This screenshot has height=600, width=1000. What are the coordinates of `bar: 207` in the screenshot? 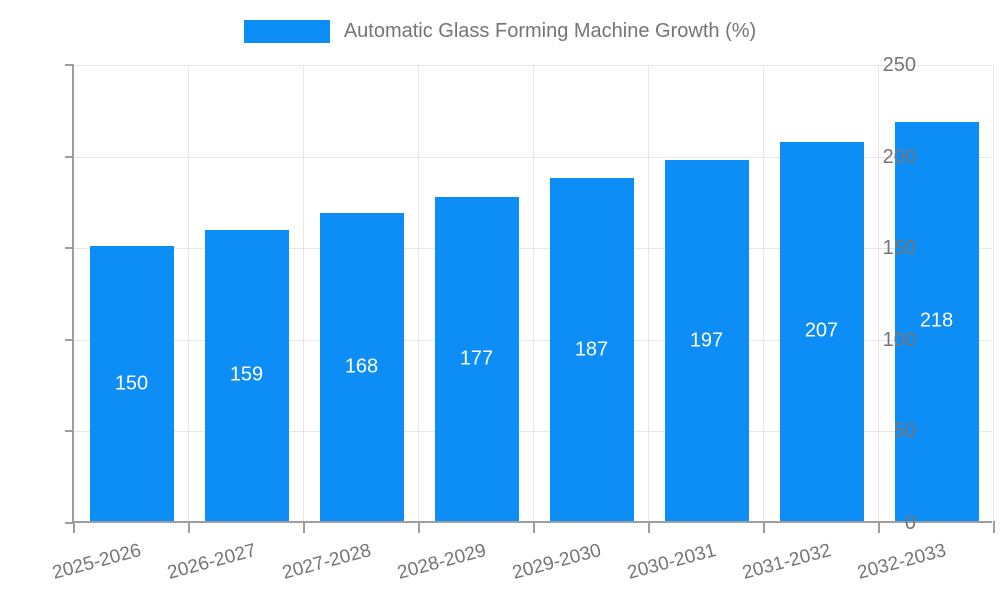 It's located at (821, 331).